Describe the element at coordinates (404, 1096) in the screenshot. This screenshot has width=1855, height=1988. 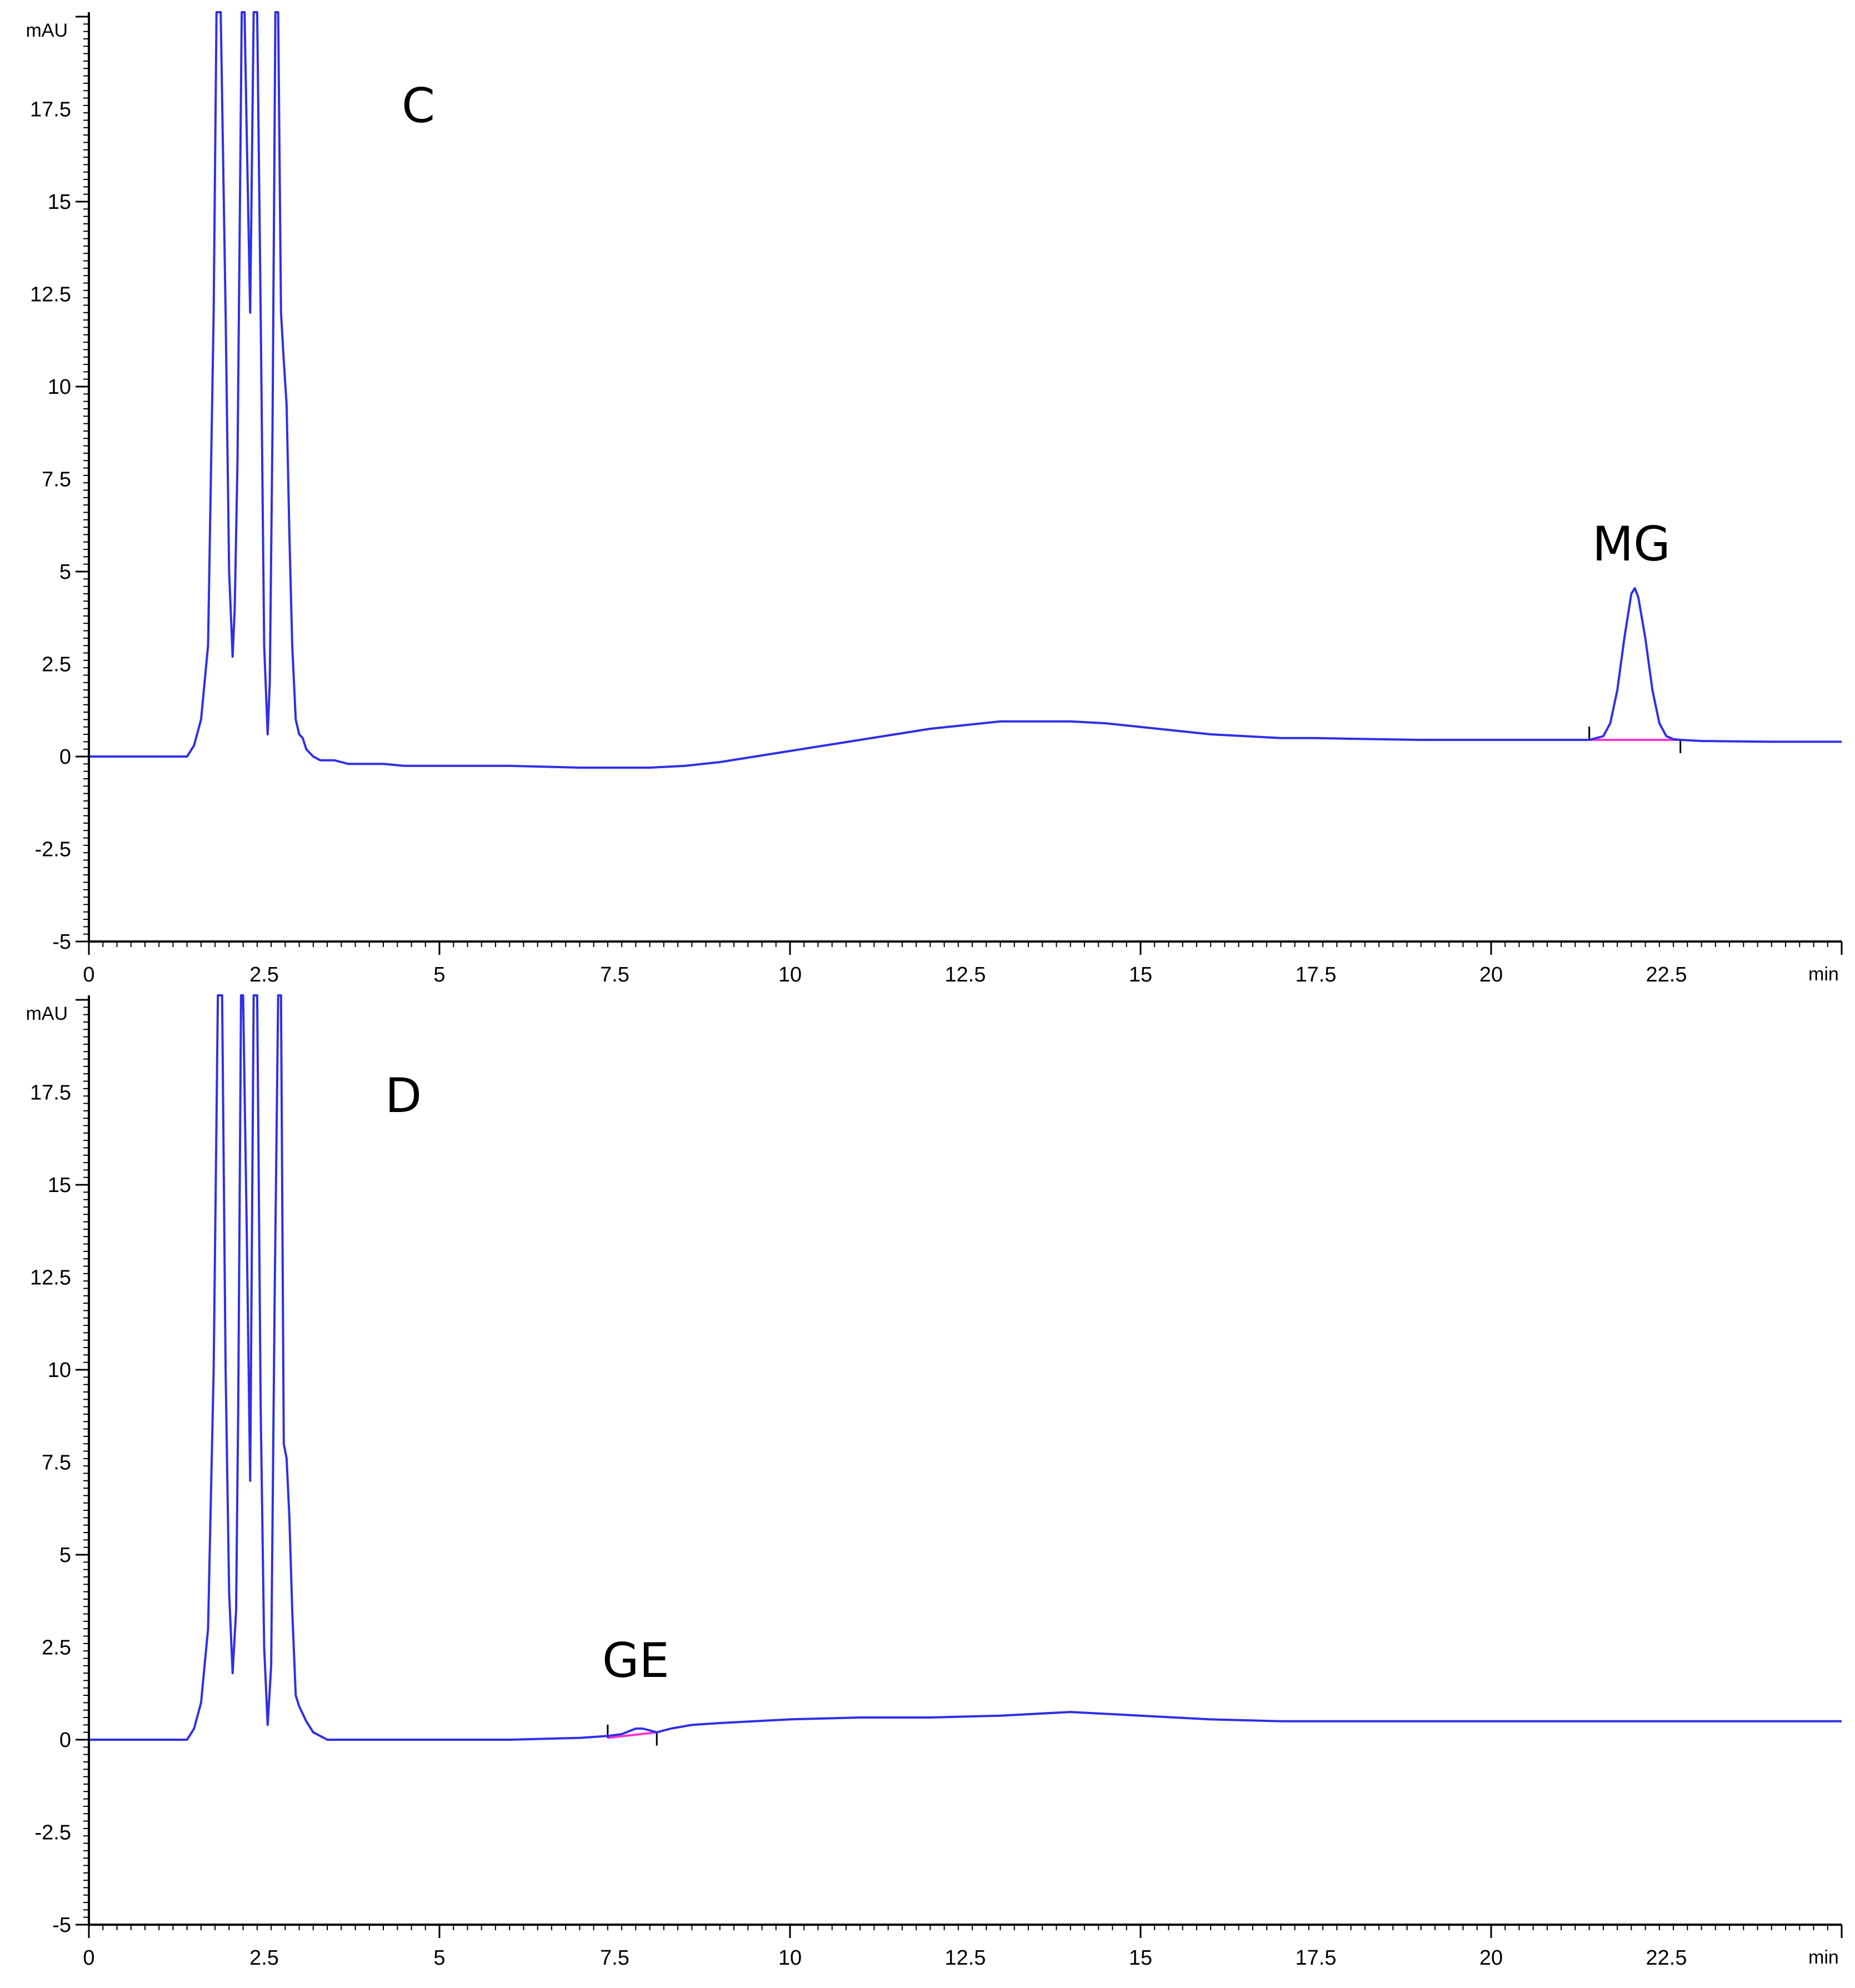
I see `panel-label-d: D` at that location.